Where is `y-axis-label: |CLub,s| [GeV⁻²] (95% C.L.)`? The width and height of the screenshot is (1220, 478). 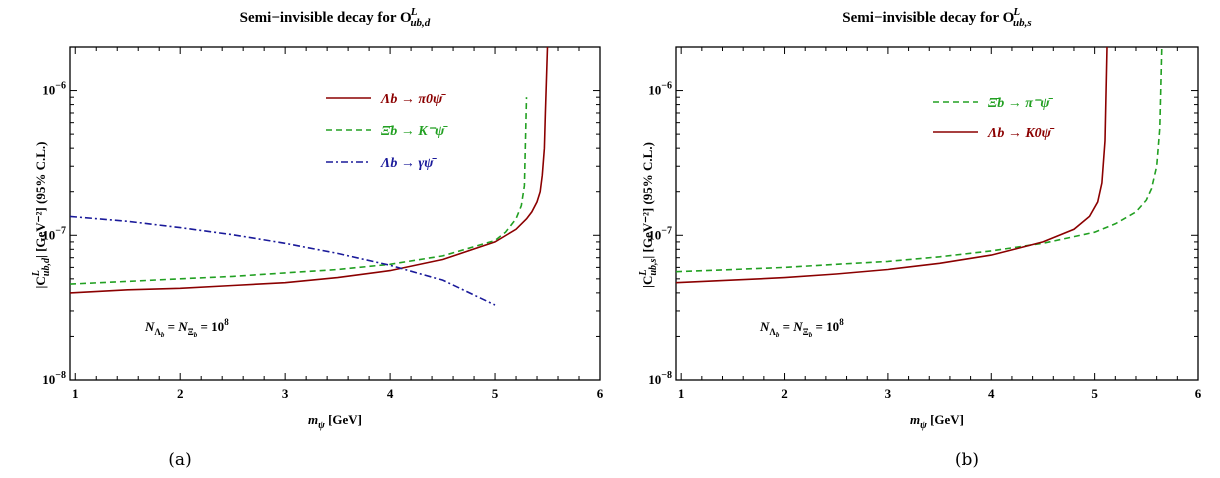
y-axis-label: |CLub,s| [GeV⁻²] (95% C.L.) is located at coordinates (648, 215).